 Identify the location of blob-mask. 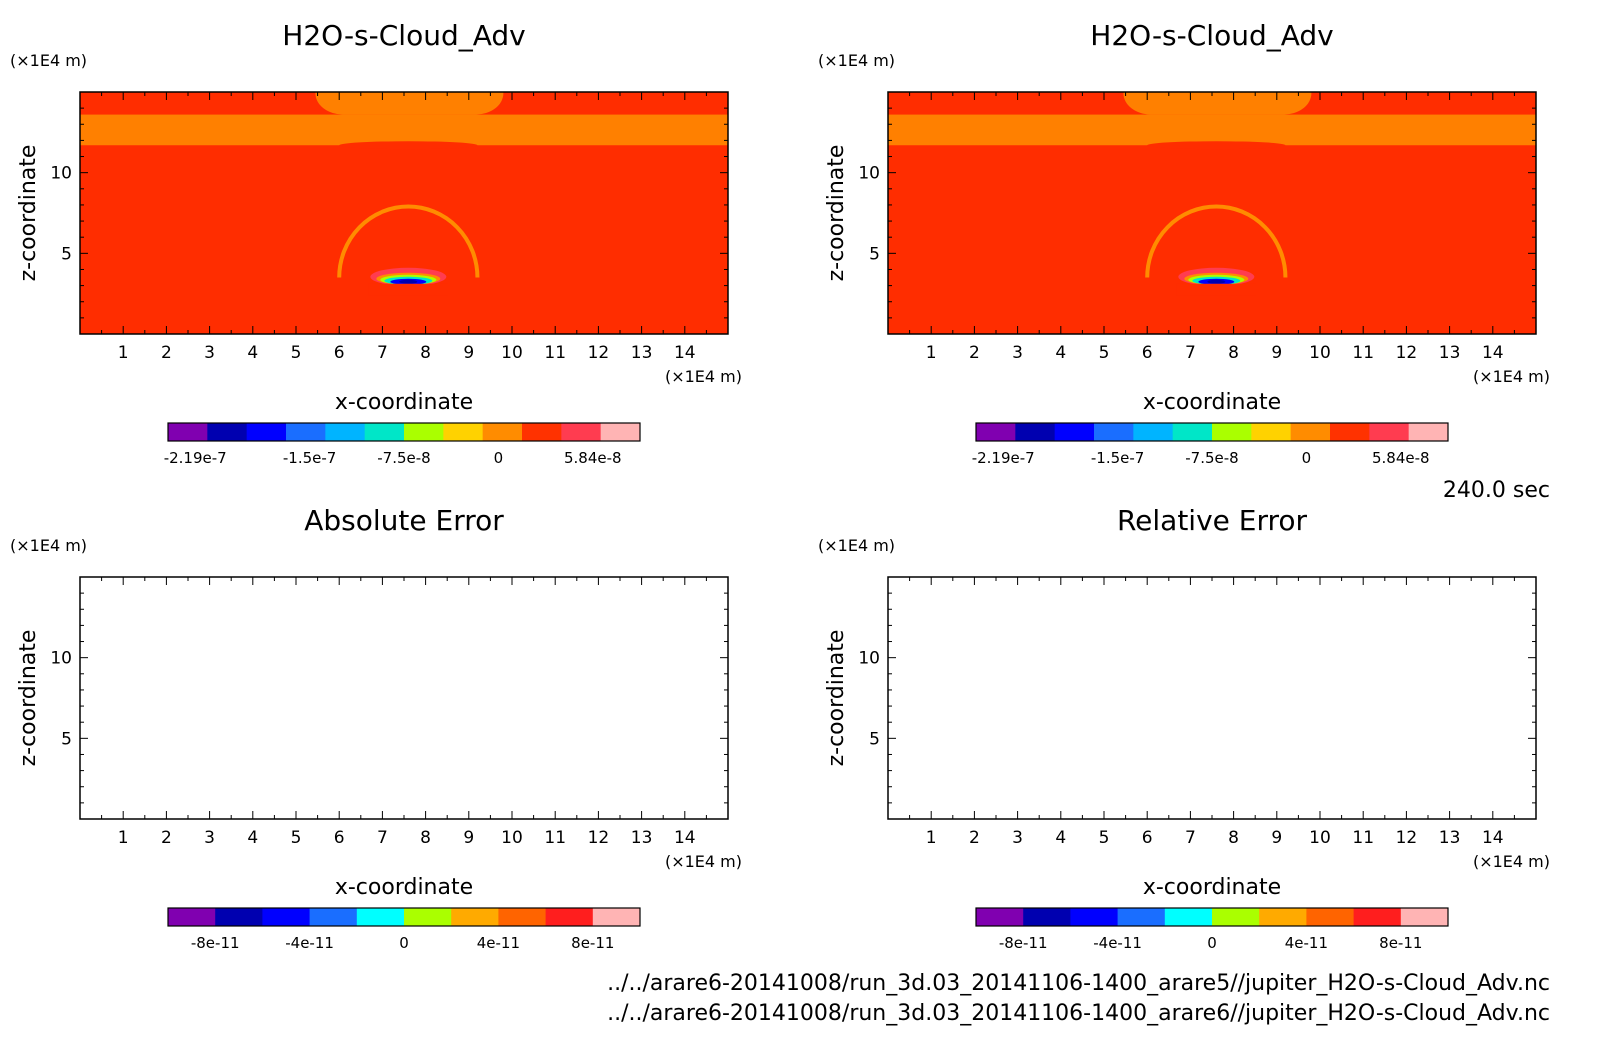
(408, 289).